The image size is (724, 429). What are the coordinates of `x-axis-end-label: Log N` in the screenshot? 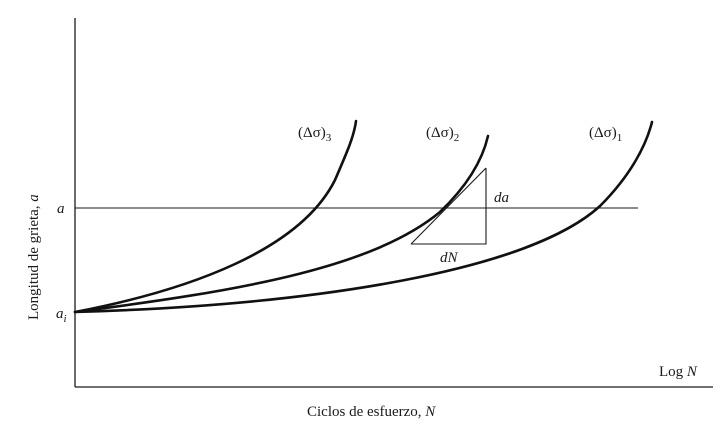 It's located at (678, 372).